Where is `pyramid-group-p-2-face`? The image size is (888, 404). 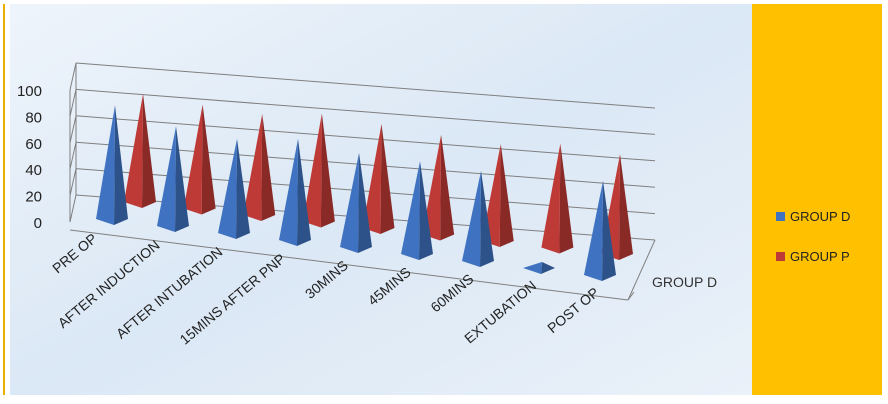 pyramid-group-p-2-face is located at coordinates (253, 167).